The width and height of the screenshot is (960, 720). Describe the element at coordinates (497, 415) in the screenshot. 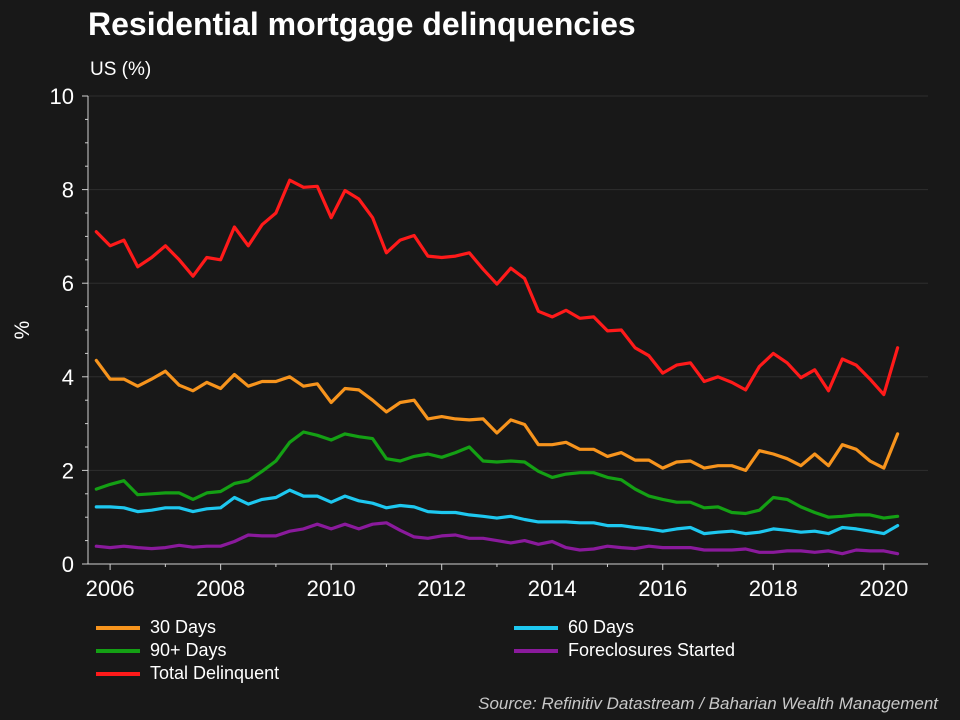

I see `series-line-30-days` at that location.